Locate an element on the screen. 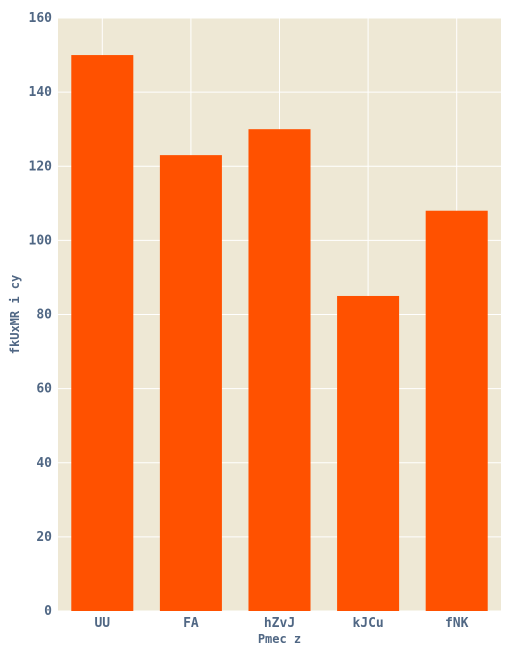 Image resolution: width=511 pixels, height=657 pixels. y-axis-title: fkUxMR i cy is located at coordinates (15, 314).